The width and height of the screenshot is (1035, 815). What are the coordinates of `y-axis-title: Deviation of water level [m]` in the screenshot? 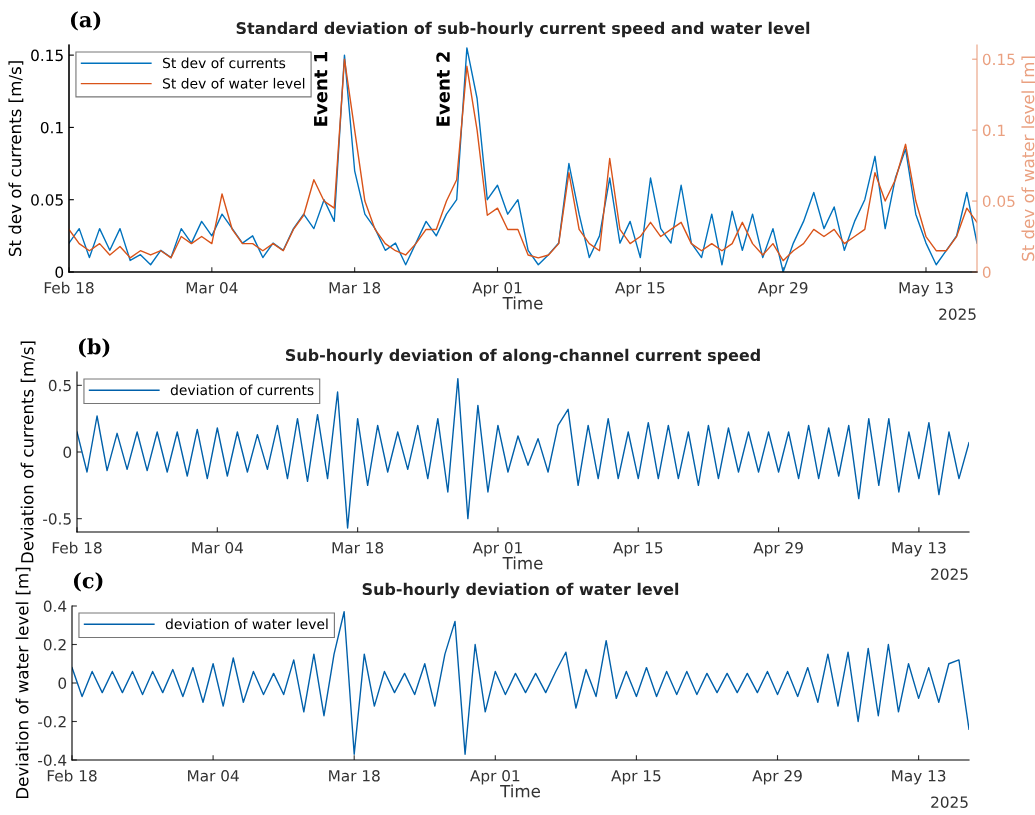 It's located at (23, 683).